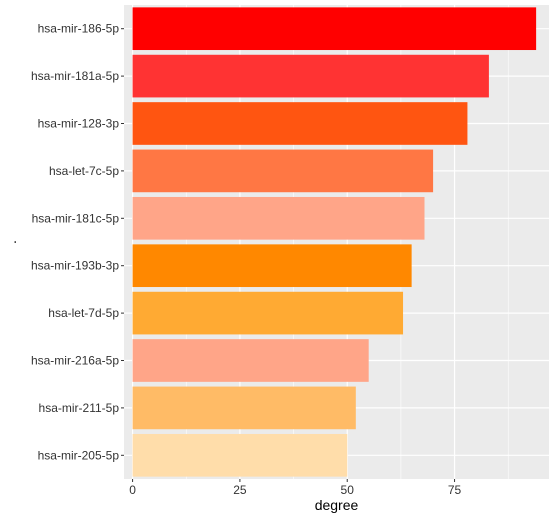 The image size is (556, 520). Describe the element at coordinates (337, 505) in the screenshot. I see `x-axis-title: degree` at that location.